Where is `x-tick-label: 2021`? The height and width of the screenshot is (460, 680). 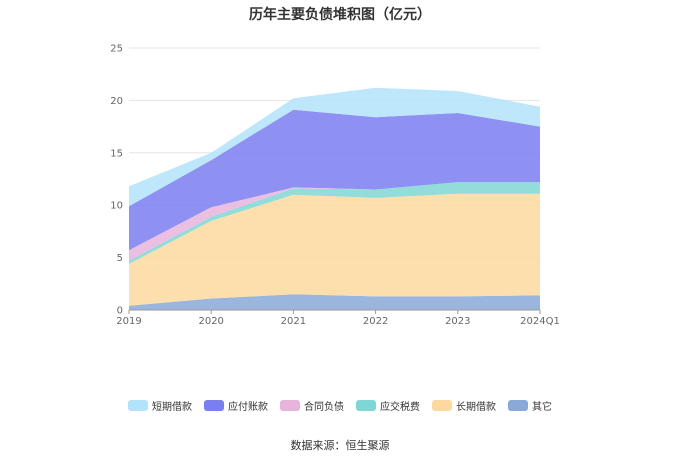 x-tick-label: 2021 is located at coordinates (293, 321).